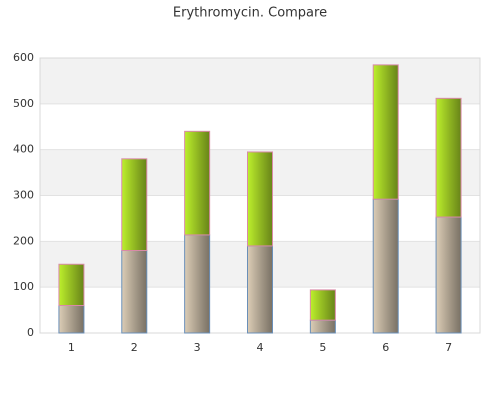  Describe the element at coordinates (23, 195) in the screenshot. I see `y-tick-label: 300` at that location.